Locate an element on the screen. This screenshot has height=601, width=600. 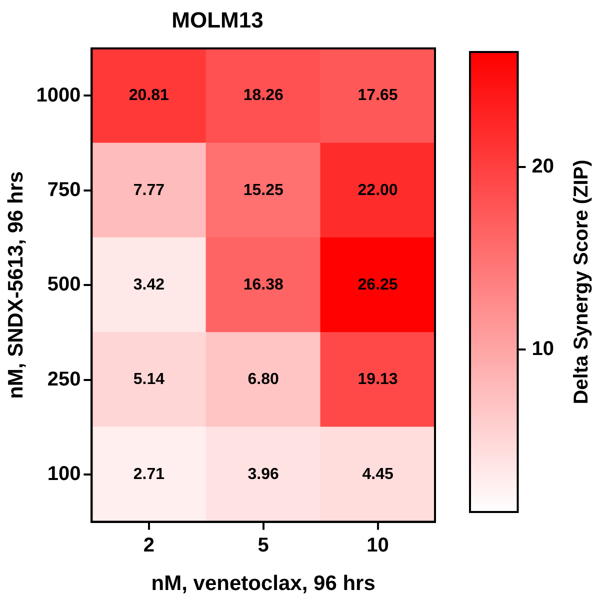
data-label: 19.13 is located at coordinates (378, 379).